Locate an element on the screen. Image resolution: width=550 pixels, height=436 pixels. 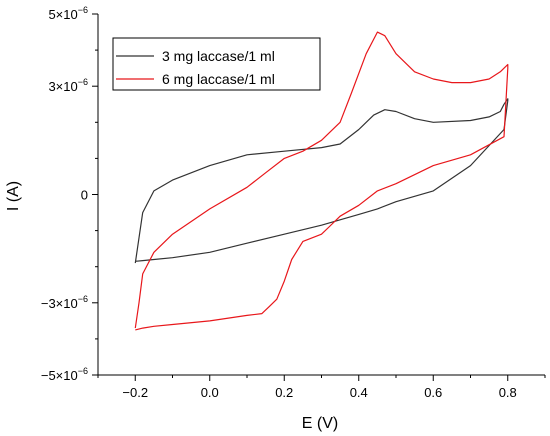
y-tick-label: 3×10⁻⁶ is located at coordinates (68, 85).